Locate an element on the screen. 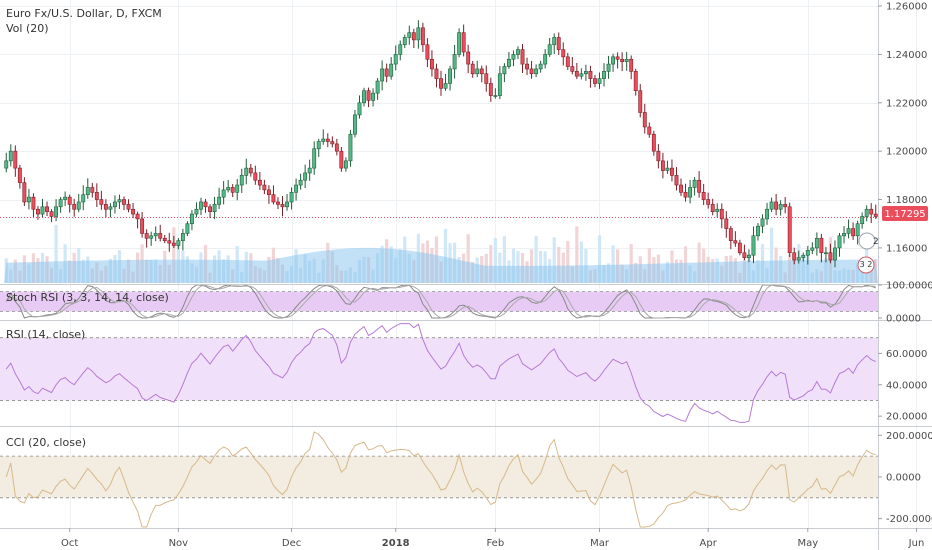  event-marker-bottom: 3 2 is located at coordinates (866, 265).